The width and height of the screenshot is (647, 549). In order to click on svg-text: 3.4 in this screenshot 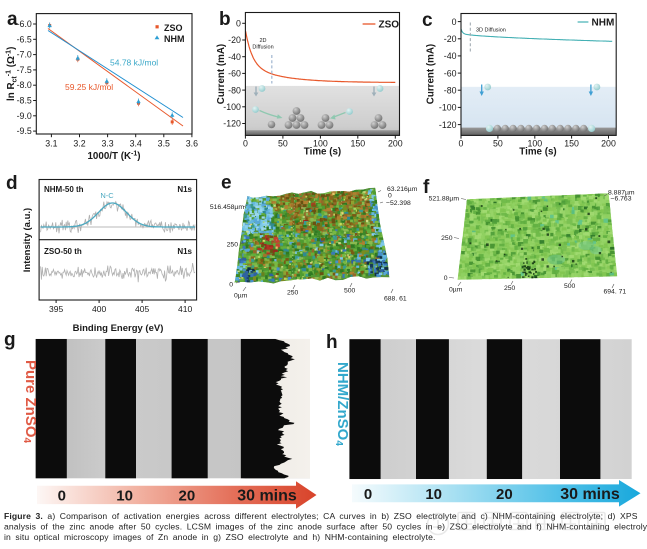, I will do `click(136, 144)`.